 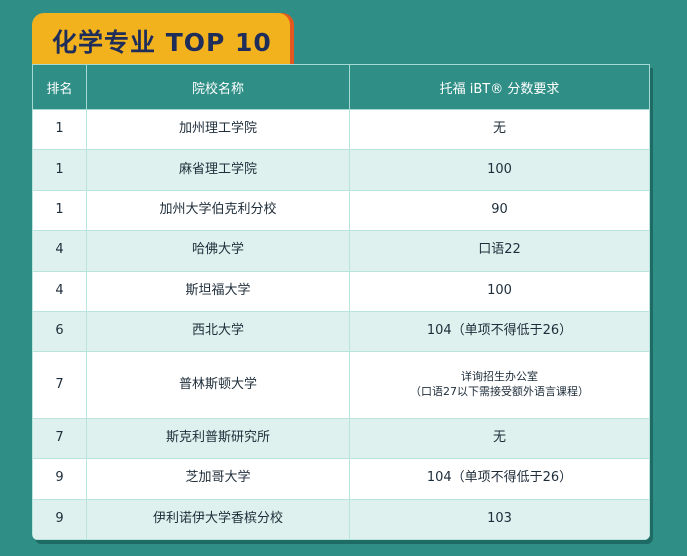 I want to click on school-cell: 麻省理工学院, so click(x=218, y=170).